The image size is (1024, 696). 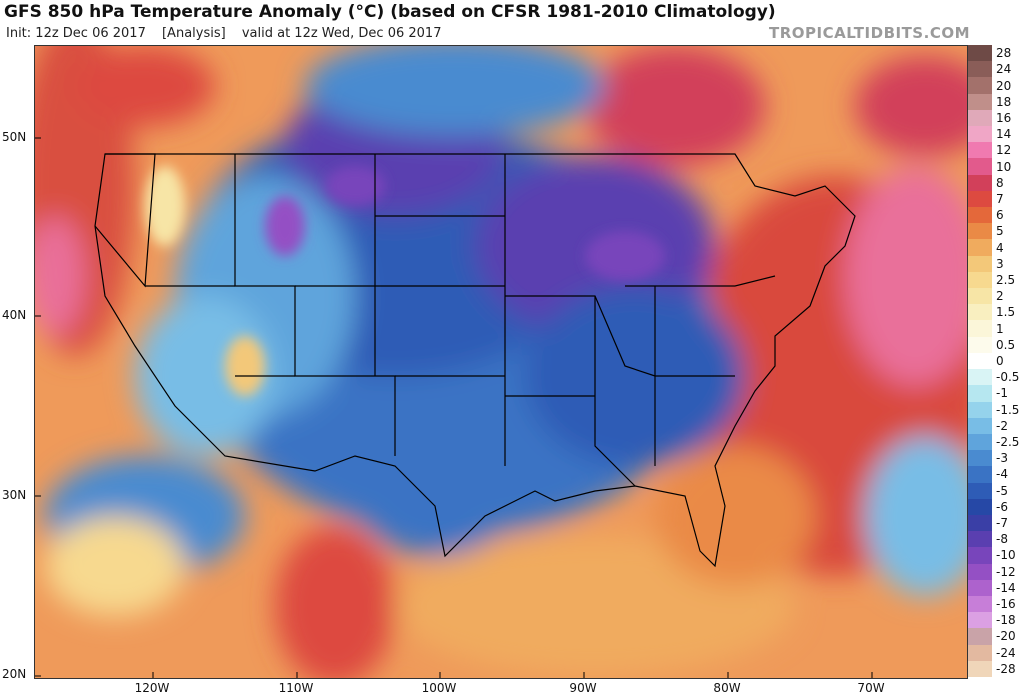 I want to click on lat-label-40n: 40N, so click(x=14, y=315).